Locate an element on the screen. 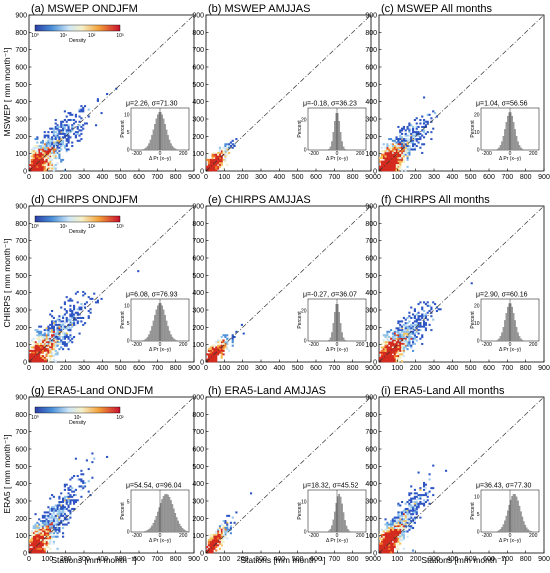  y-tick-label: 0 is located at coordinates (25, 554).